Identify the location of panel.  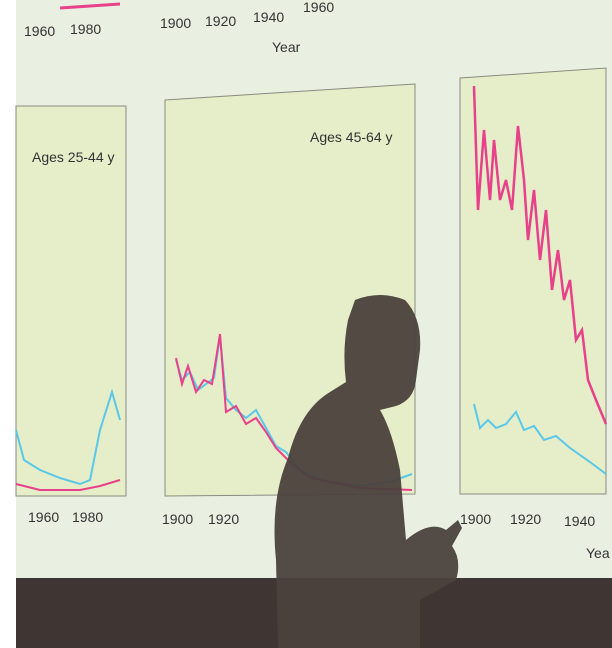
(71, 301).